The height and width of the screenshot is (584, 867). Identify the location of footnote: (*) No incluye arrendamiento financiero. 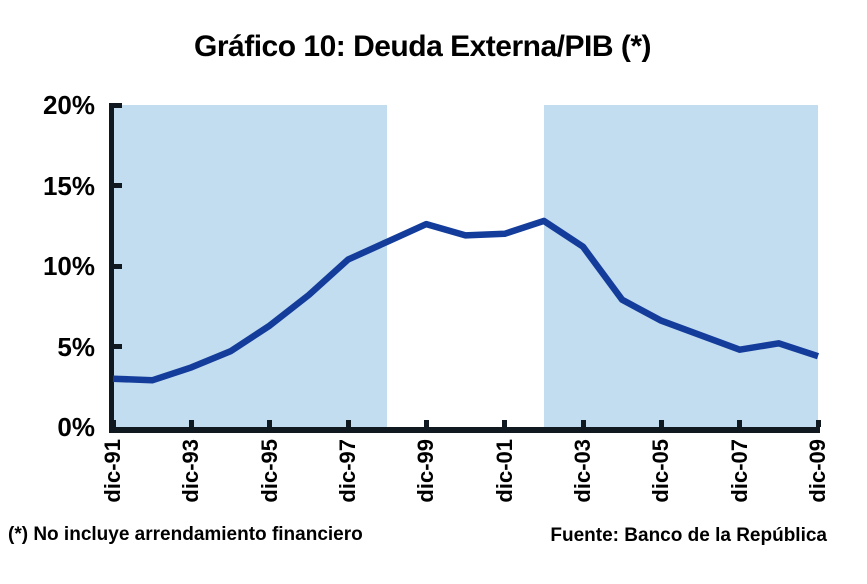
(185, 534).